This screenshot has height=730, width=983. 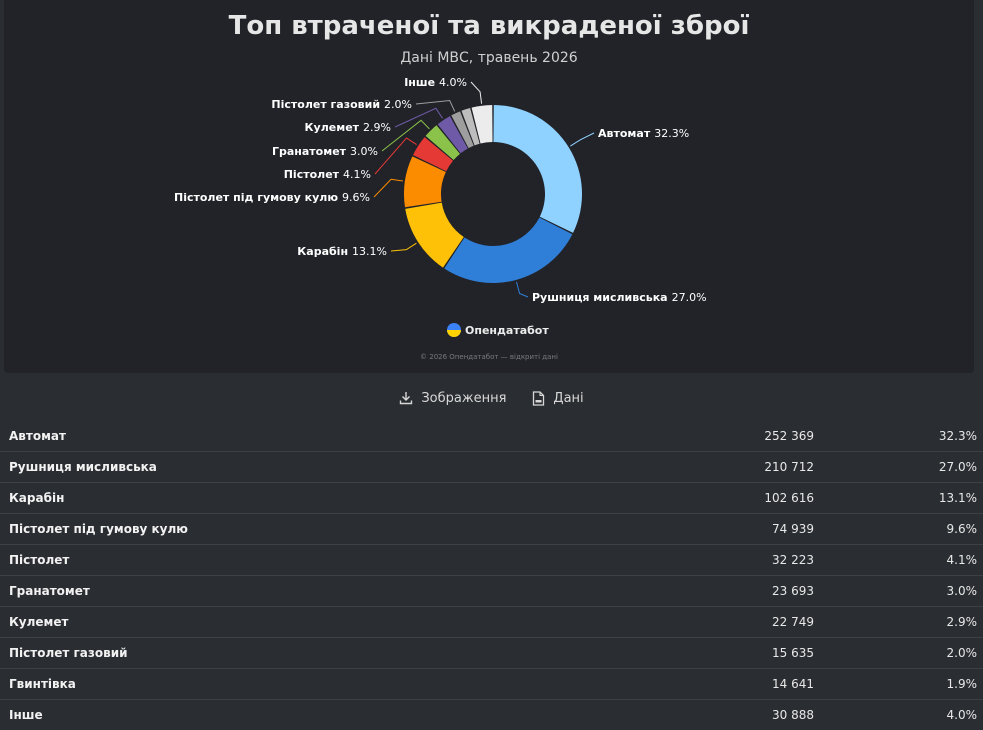 I want to click on table-cell-name: Гранатомет, so click(x=49, y=591).